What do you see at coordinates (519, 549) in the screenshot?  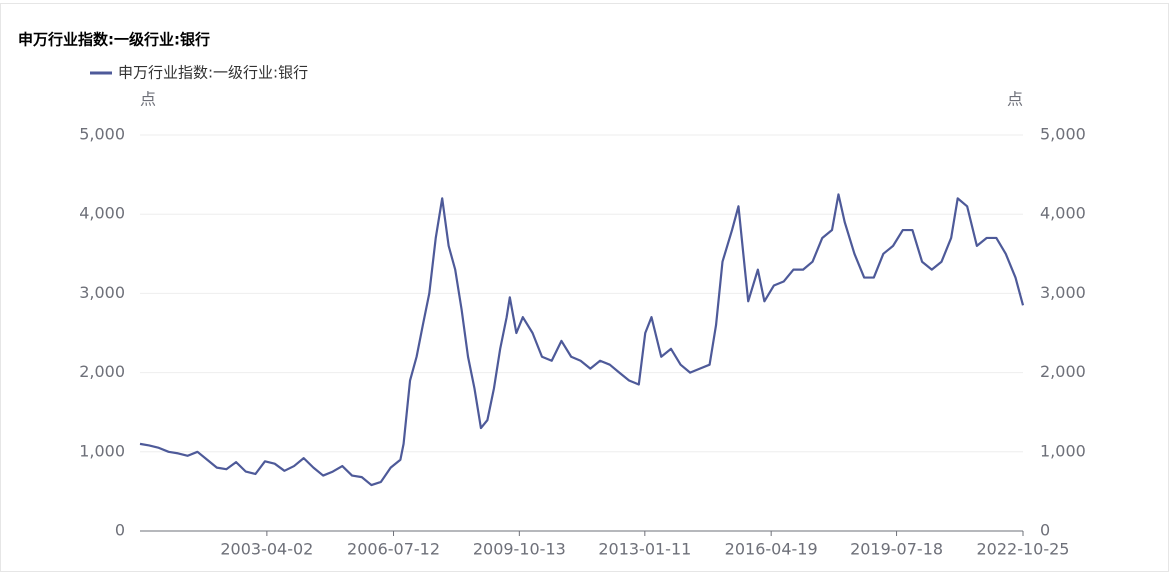 I see `x-tick-label: 2009-10-13` at bounding box center [519, 549].